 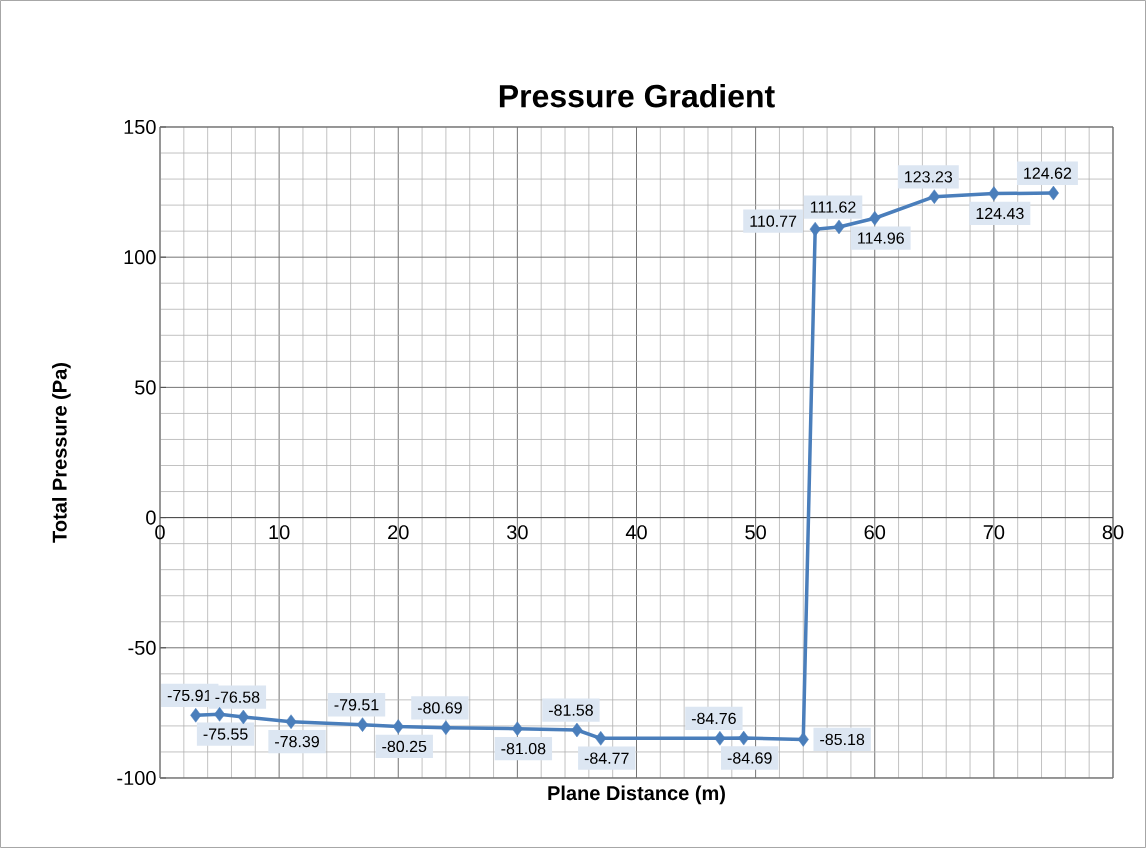 What do you see at coordinates (151, 517) in the screenshot?
I see `y-tick-label: 0` at bounding box center [151, 517].